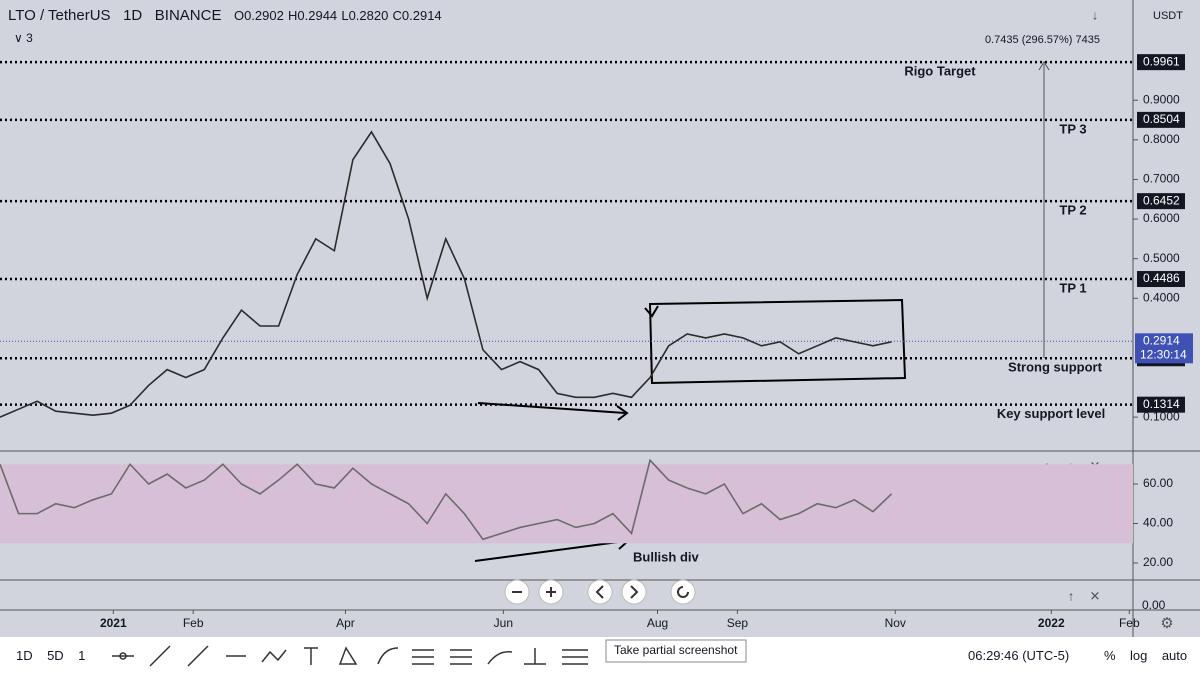  What do you see at coordinates (895, 623) in the screenshot?
I see `x-tick-label: Nov` at bounding box center [895, 623].